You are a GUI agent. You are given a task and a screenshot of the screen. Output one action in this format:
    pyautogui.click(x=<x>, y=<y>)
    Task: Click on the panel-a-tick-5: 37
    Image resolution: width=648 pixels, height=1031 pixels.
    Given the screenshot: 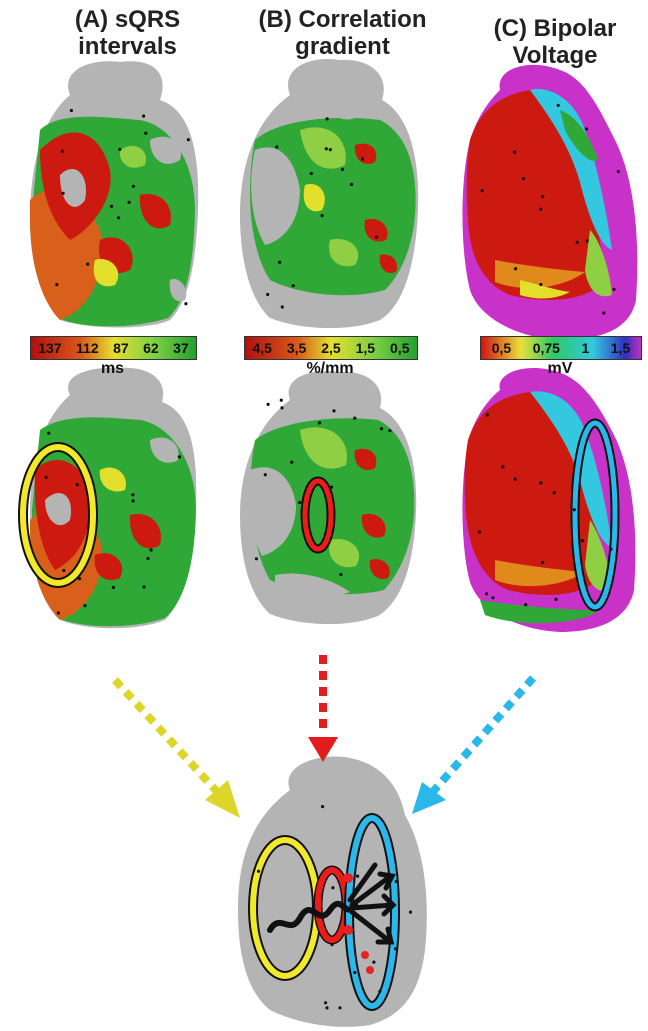 What is the action you would take?
    pyautogui.click(x=181, y=348)
    